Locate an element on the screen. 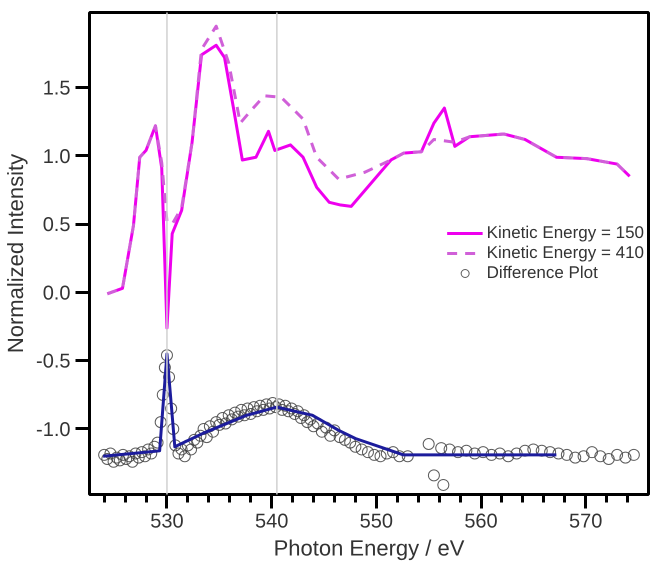  y-tick-label: 1.5 is located at coordinates (56, 89).